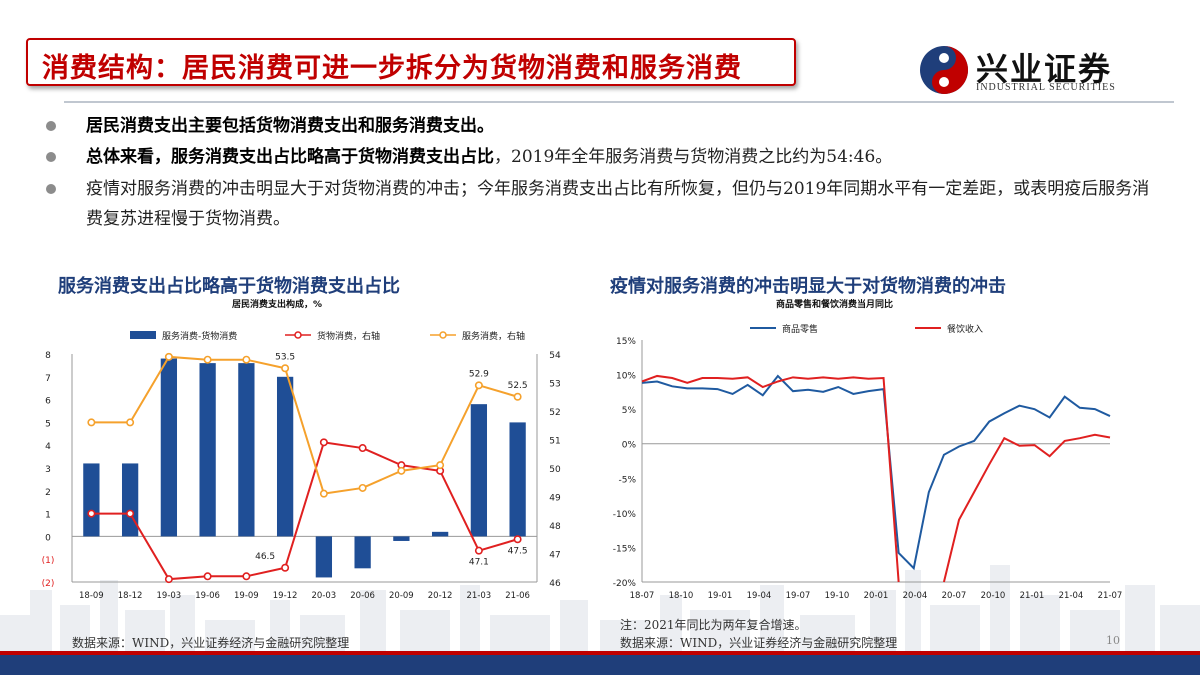 Image resolution: width=1200 pixels, height=675 pixels. Describe the element at coordinates (600, 665) in the screenshot. I see `bottom-bar` at that location.